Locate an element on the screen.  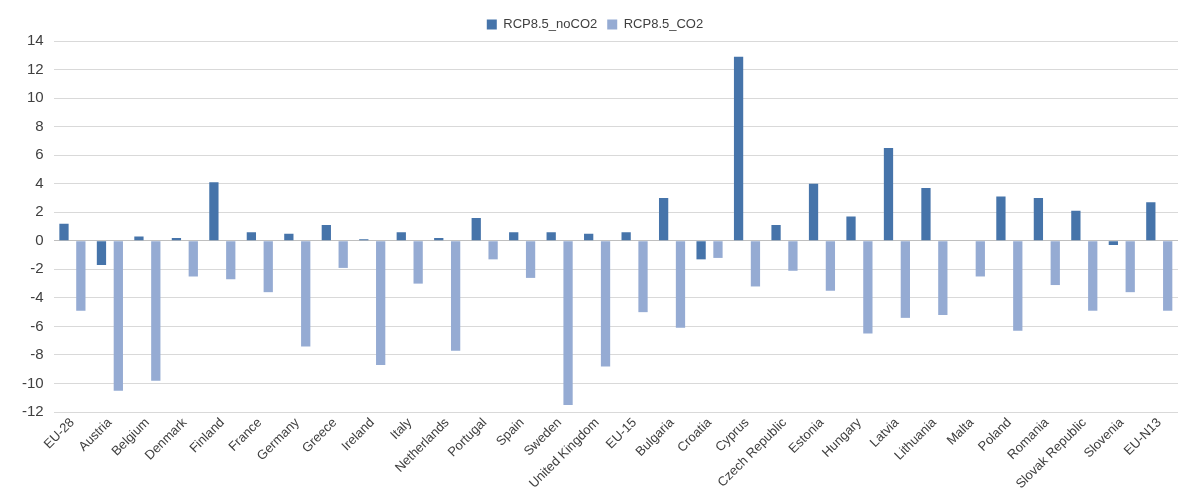
y-tick-label: -12 is located at coordinates (32, 411).